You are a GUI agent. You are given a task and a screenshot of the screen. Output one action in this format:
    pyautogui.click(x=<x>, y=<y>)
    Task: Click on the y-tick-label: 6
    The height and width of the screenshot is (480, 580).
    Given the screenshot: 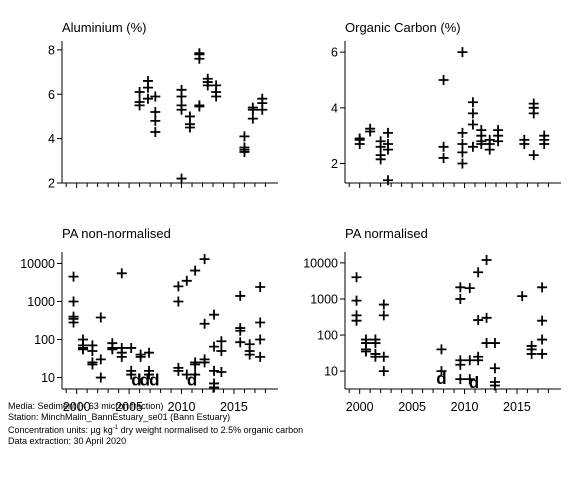 What is the action you would take?
    pyautogui.click(x=334, y=53)
    